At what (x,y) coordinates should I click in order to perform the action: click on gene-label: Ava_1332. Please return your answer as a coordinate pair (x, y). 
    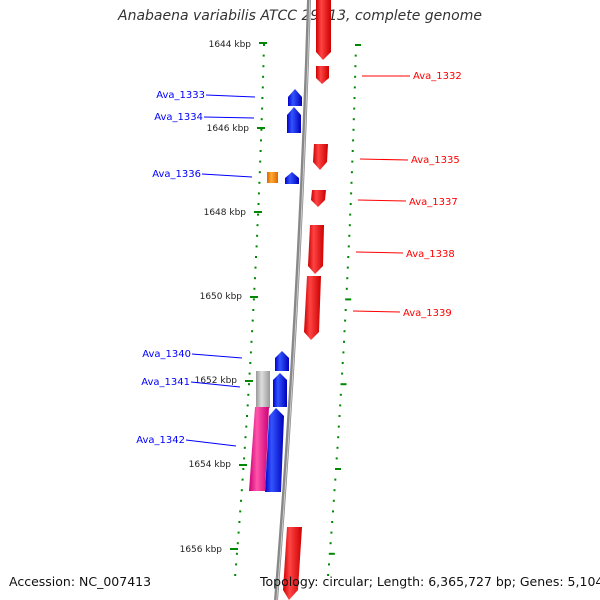
    Looking at the image, I should click on (437, 76).